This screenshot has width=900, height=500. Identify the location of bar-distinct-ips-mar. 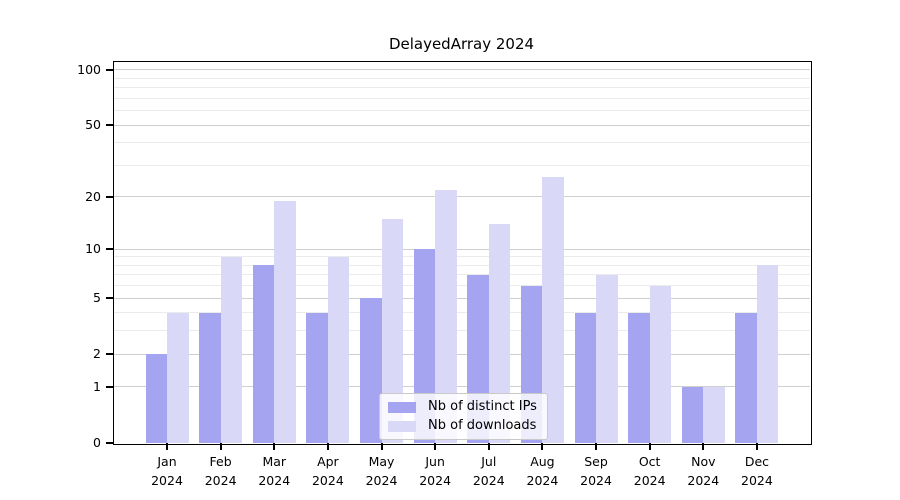
(263, 354).